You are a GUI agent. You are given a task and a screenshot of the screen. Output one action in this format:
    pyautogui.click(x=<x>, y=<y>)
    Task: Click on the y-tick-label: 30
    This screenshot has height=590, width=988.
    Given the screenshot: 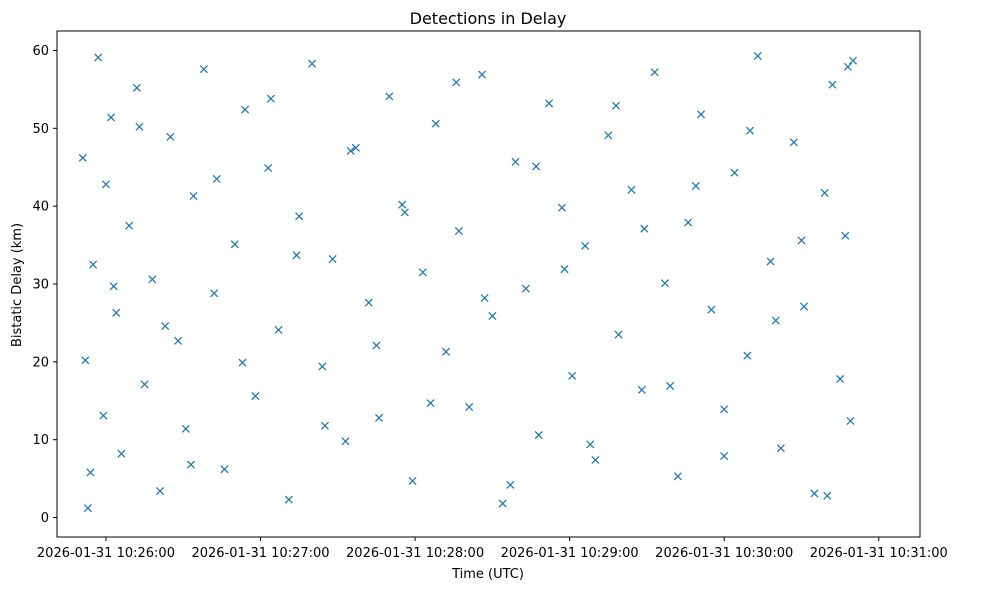 What is the action you would take?
    pyautogui.click(x=40, y=285)
    